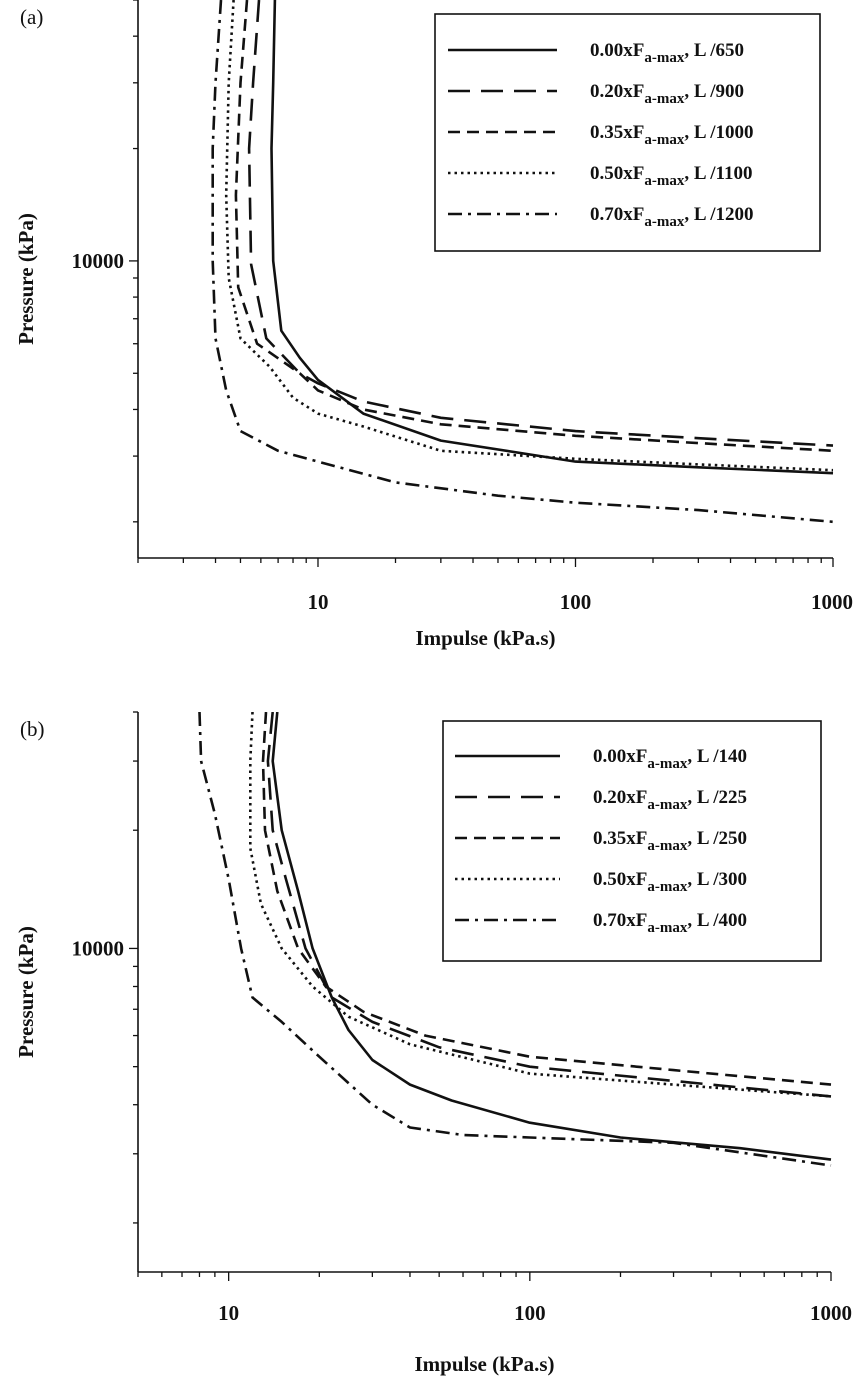 This screenshot has height=1389, width=858. I want to click on legend-label-tail: , L /900, so click(714, 91).